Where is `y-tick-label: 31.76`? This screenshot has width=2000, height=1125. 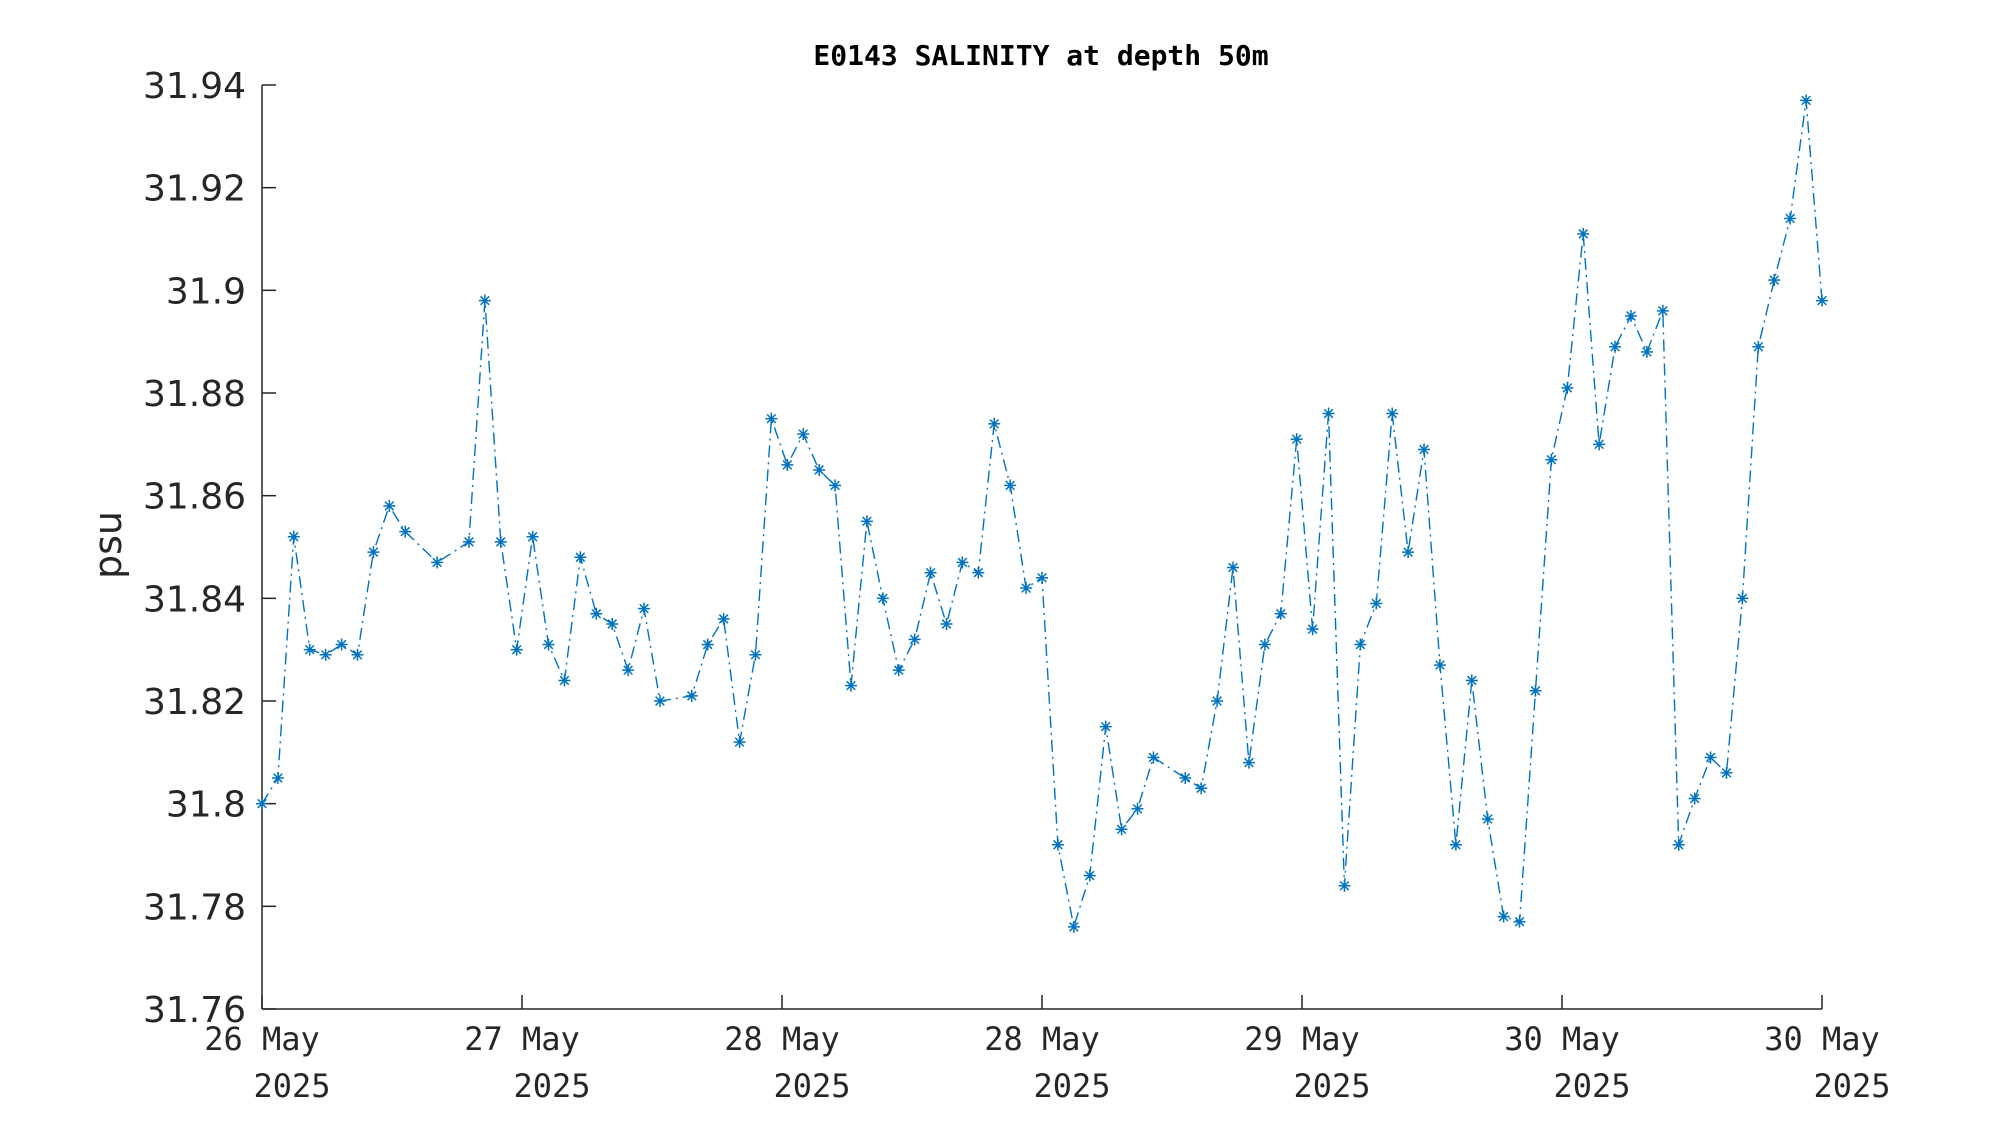
y-tick-label: 31.76 is located at coordinates (194, 1010).